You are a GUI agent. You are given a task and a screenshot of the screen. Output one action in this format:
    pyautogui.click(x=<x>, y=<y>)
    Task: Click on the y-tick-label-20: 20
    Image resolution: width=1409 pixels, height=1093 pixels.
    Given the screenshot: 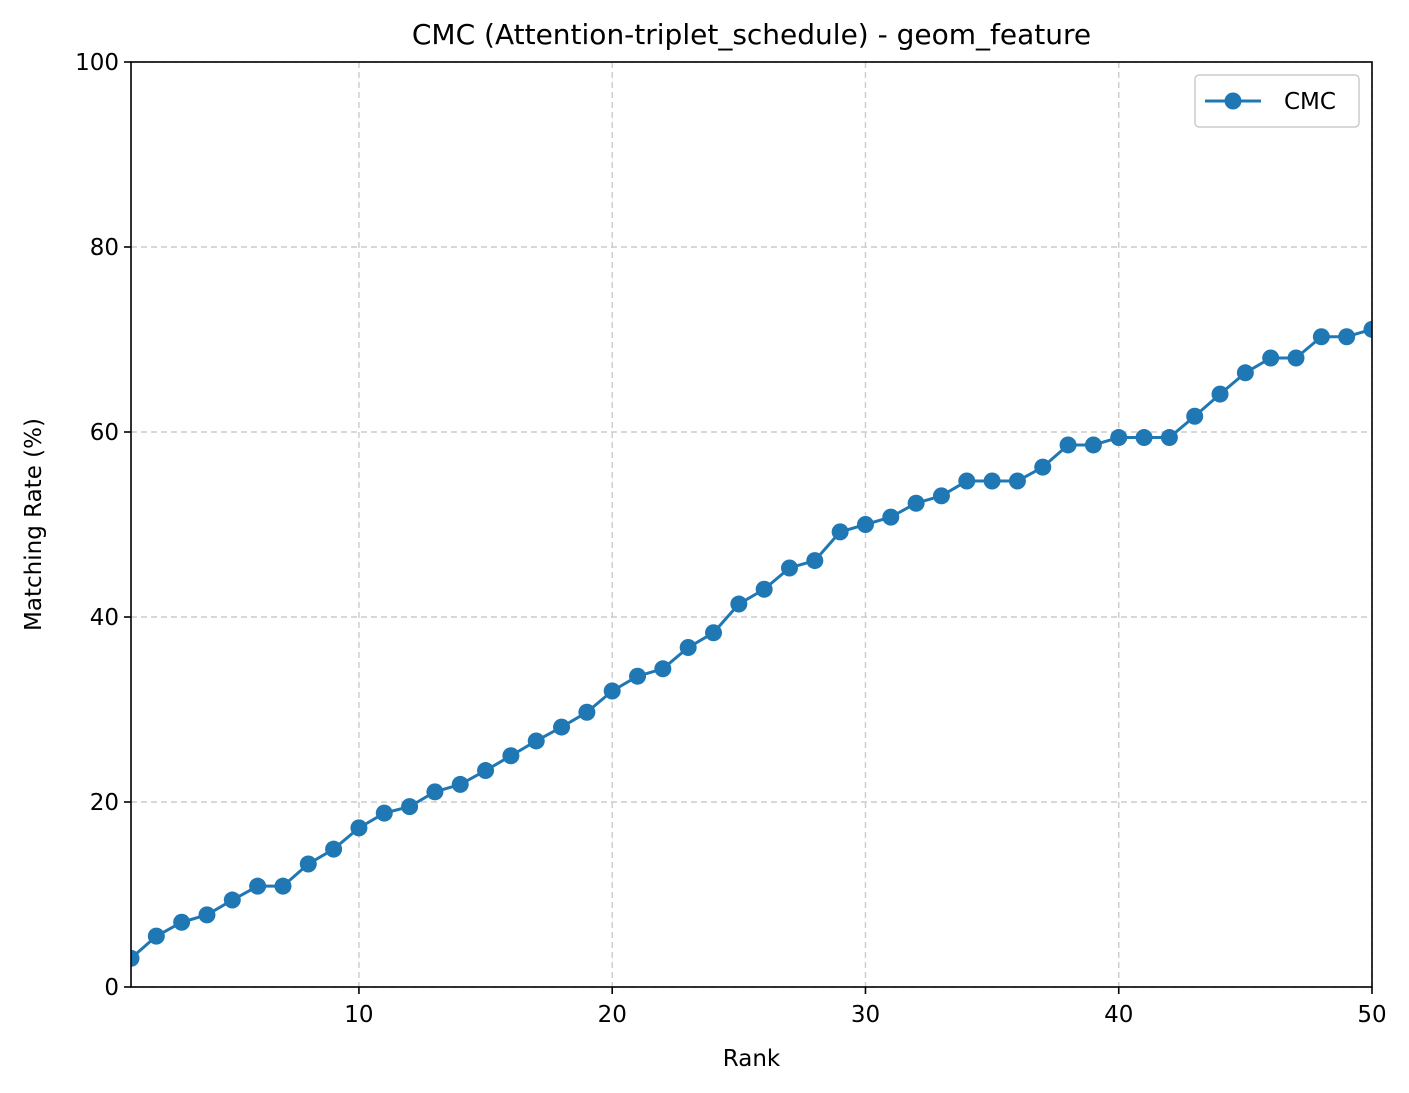 What is the action you would take?
    pyautogui.click(x=104, y=803)
    